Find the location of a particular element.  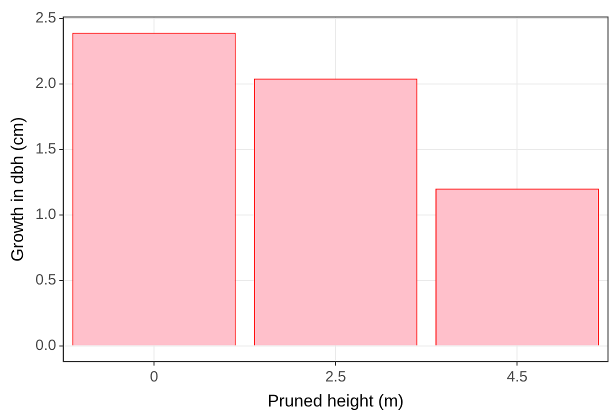

y-tick-label: 1.5 is located at coordinates (45, 149).